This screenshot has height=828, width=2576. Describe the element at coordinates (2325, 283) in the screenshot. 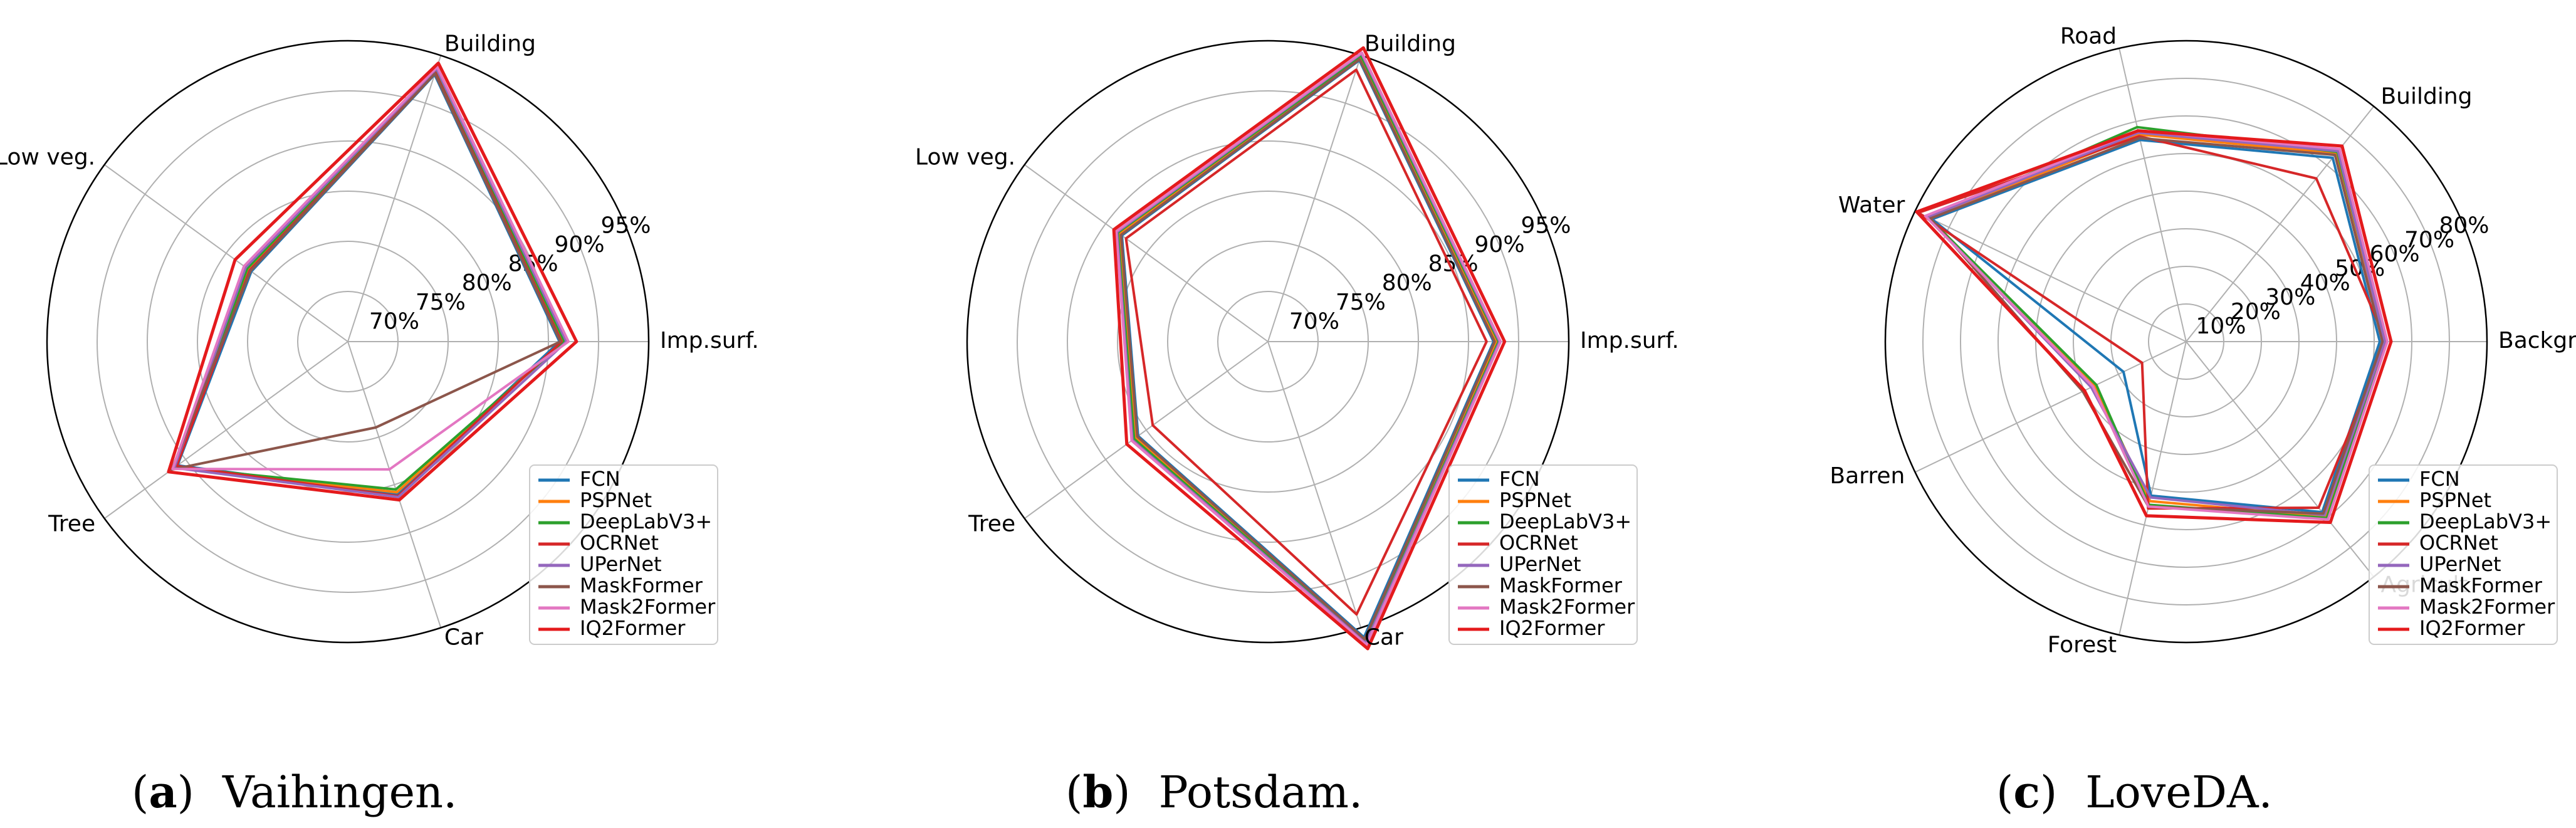

I see `radial-tick-label: 40%` at that location.